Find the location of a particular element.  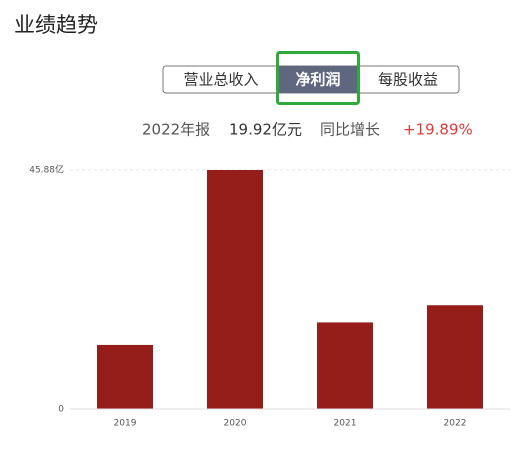

x-tick-label: 2022 is located at coordinates (455, 424).